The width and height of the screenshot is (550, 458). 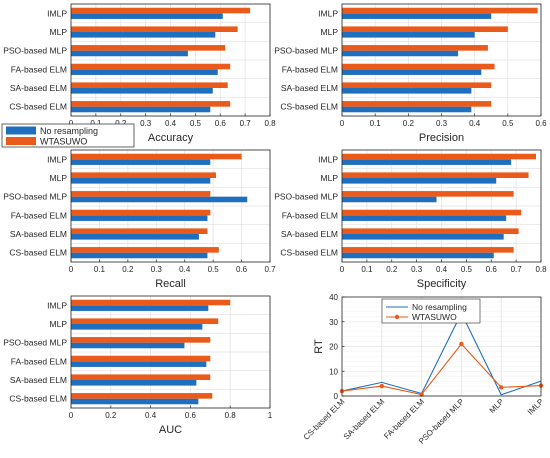 What do you see at coordinates (419, 181) in the screenshot?
I see `bar-specificity-mlp-no-resampling` at bounding box center [419, 181].